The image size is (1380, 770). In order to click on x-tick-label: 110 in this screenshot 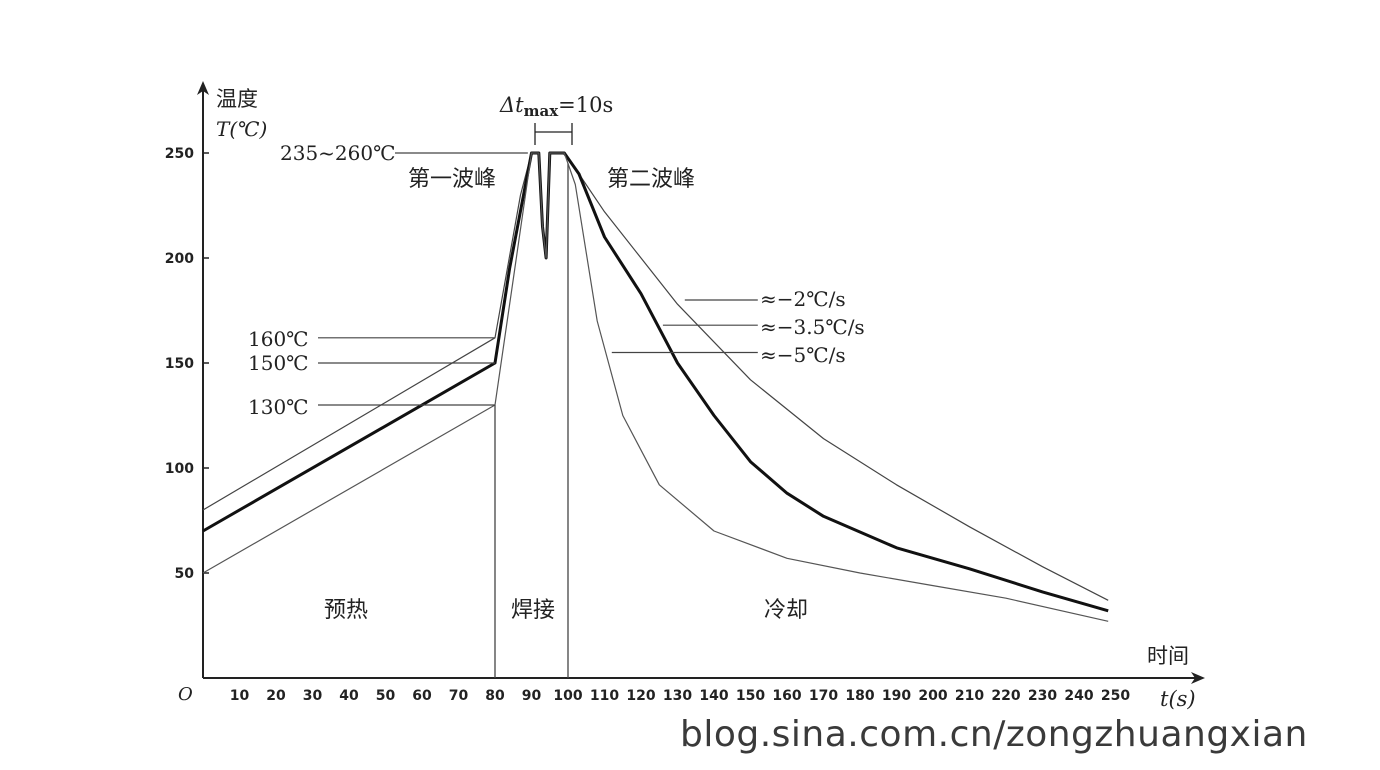, I will do `click(604, 696)`.